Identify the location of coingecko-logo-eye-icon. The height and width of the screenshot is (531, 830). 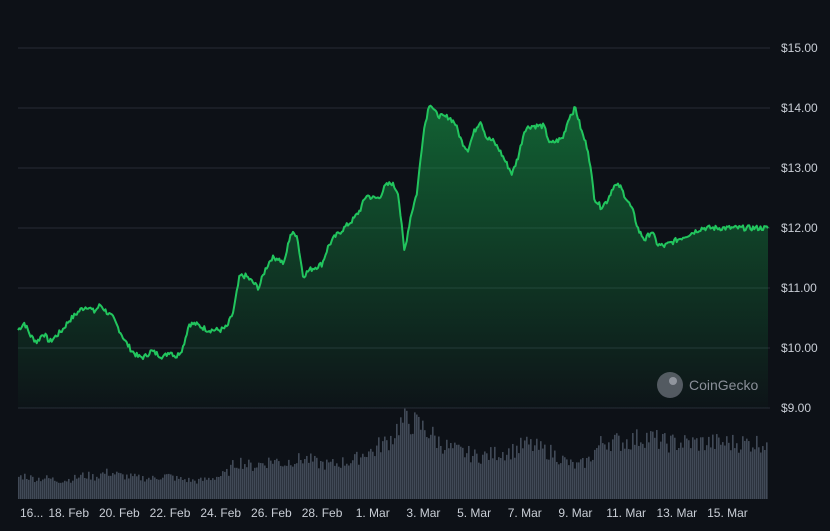
(673, 381).